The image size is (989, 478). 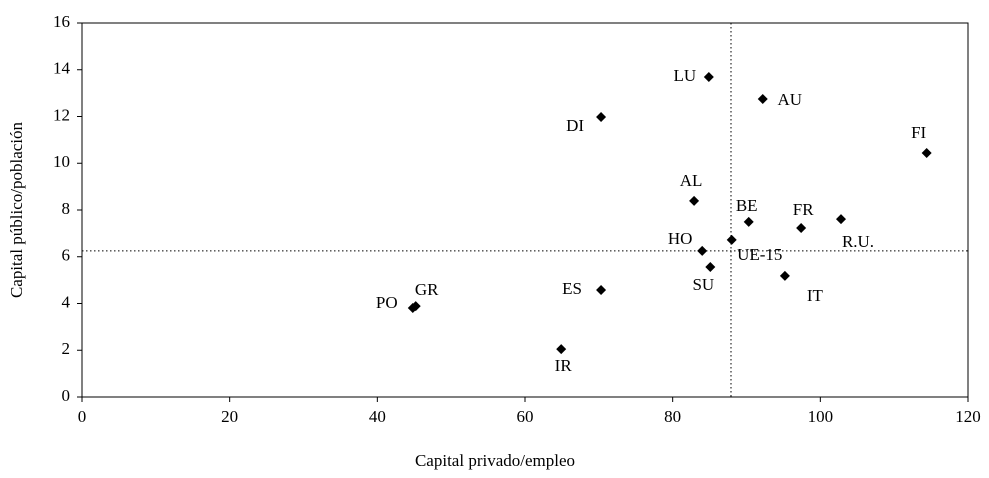 What do you see at coordinates (572, 288) in the screenshot?
I see `point-label: ES` at bounding box center [572, 288].